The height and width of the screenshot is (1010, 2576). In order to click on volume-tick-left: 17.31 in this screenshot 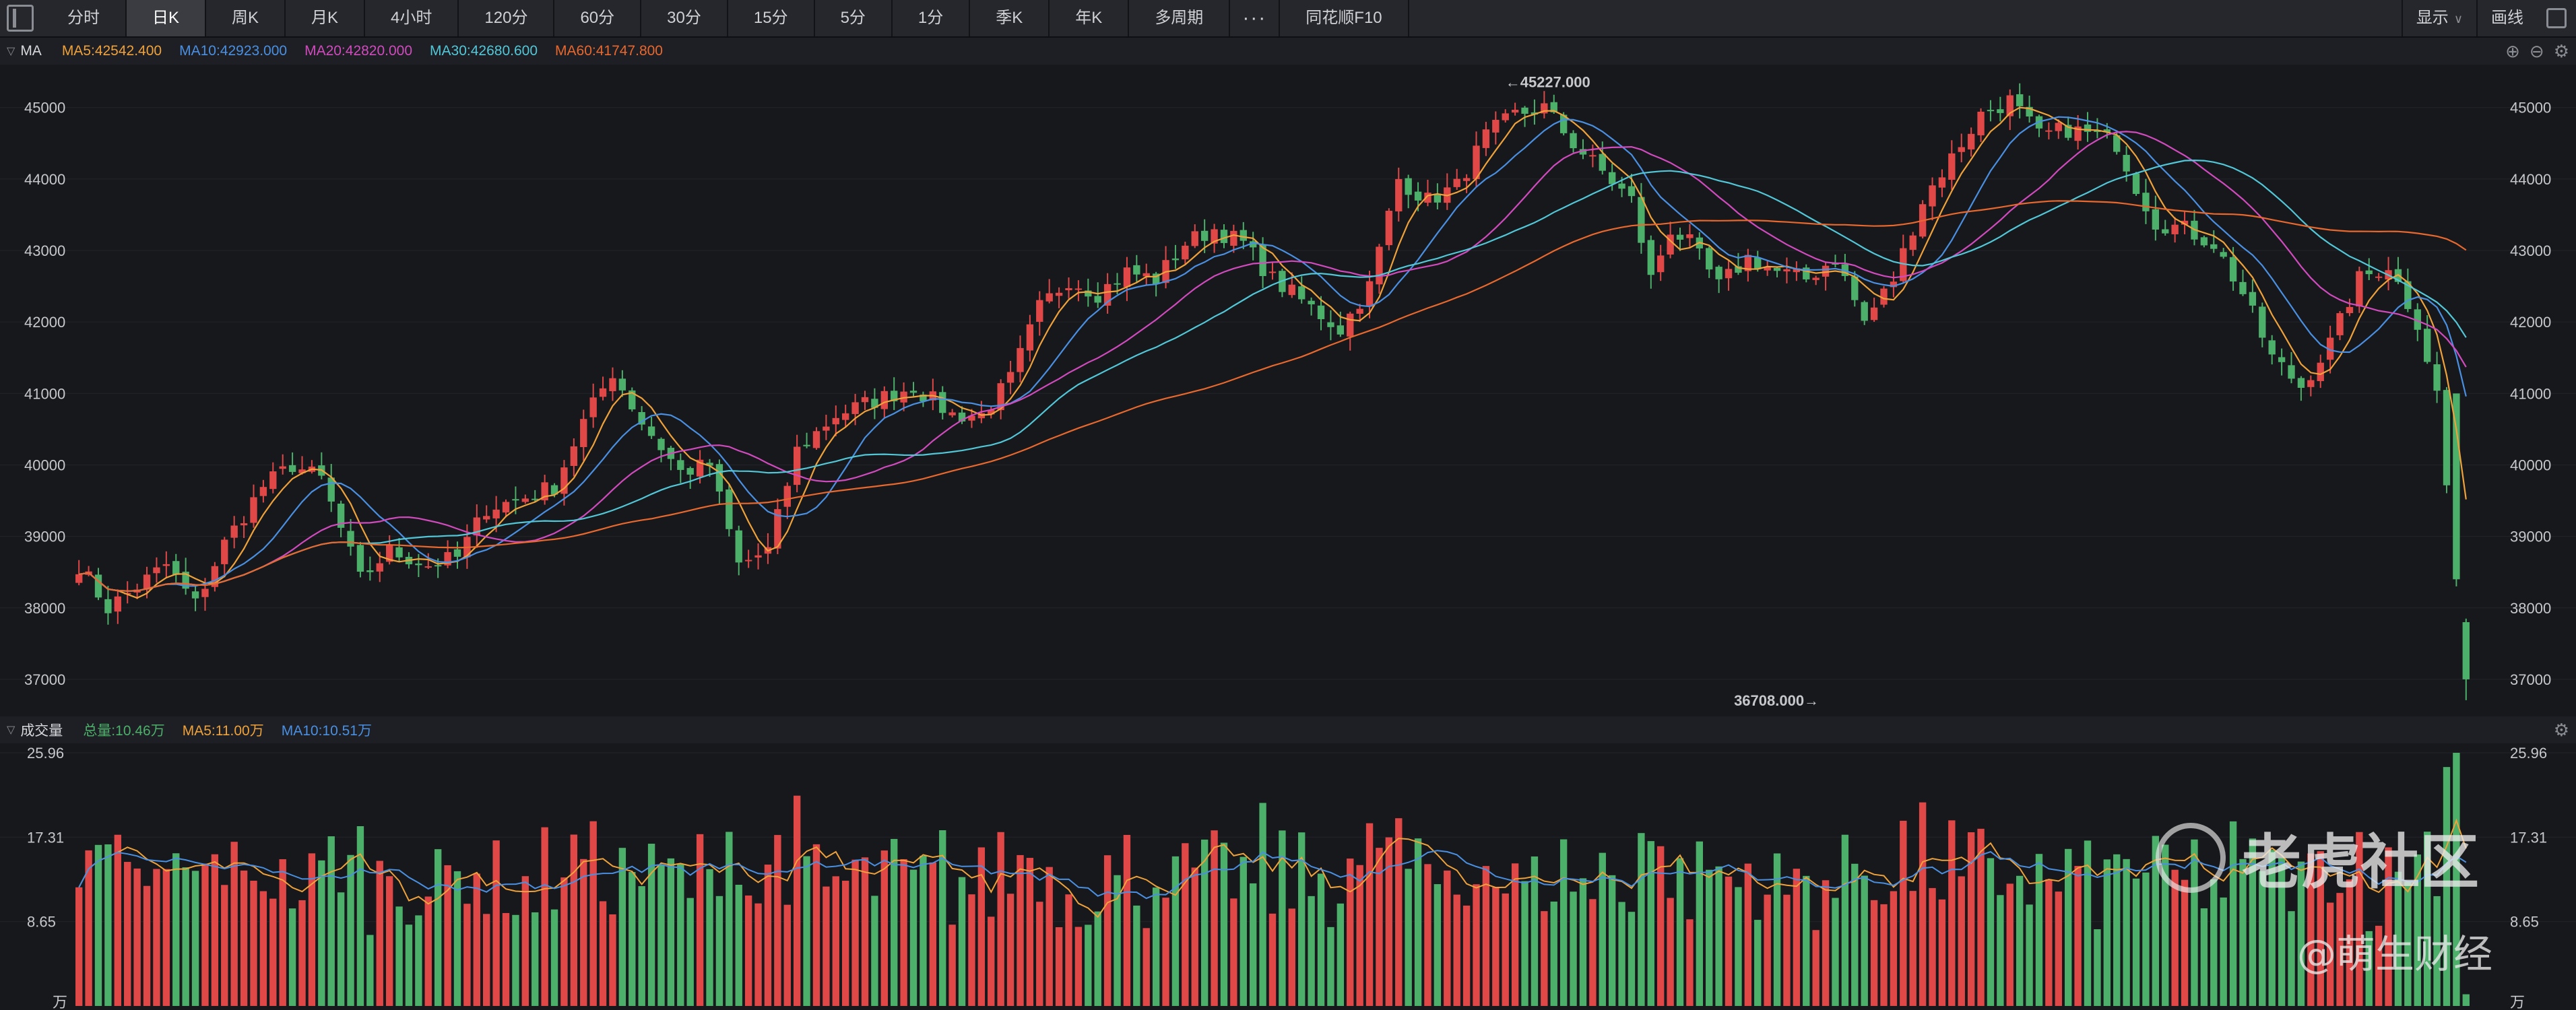, I will do `click(45, 837)`.